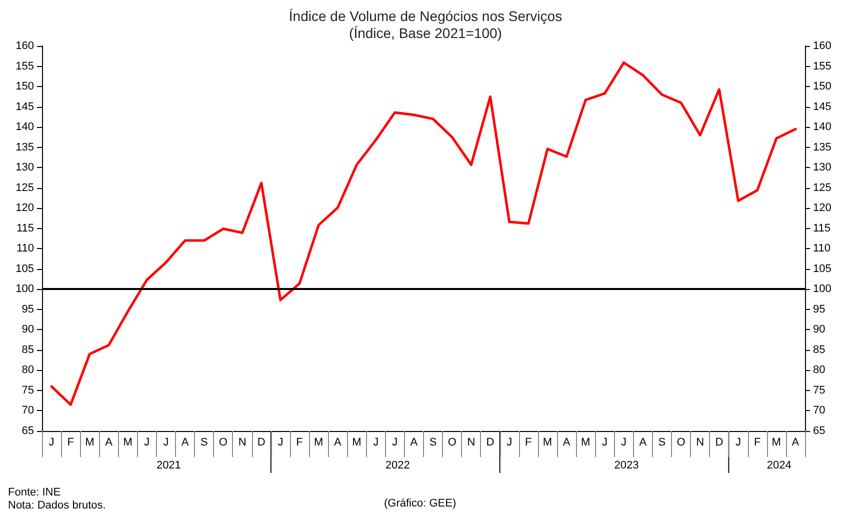  I want to click on y2-tick-label: 65, so click(819, 431).